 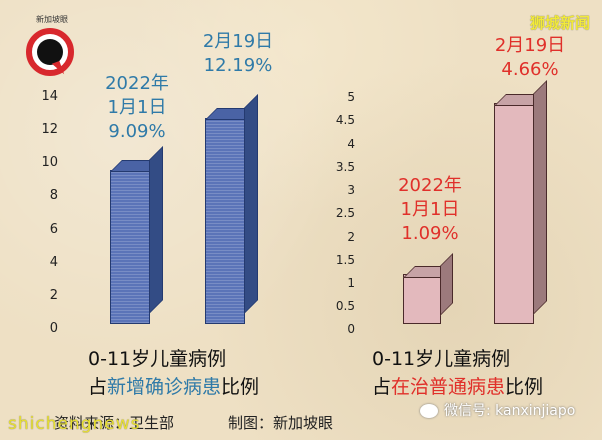 I want to click on y-tick: 14, so click(x=49, y=96).